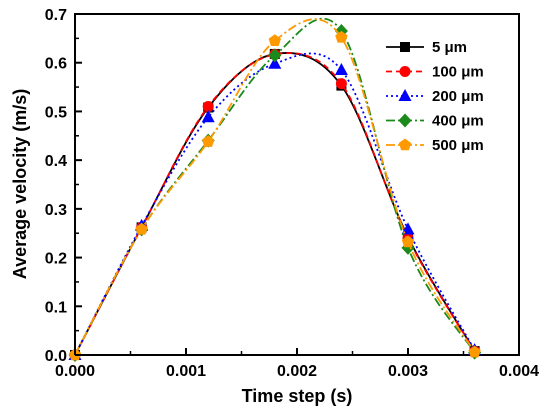  Describe the element at coordinates (186, 371) in the screenshot. I see `x-tick-label: 0.001` at that location.